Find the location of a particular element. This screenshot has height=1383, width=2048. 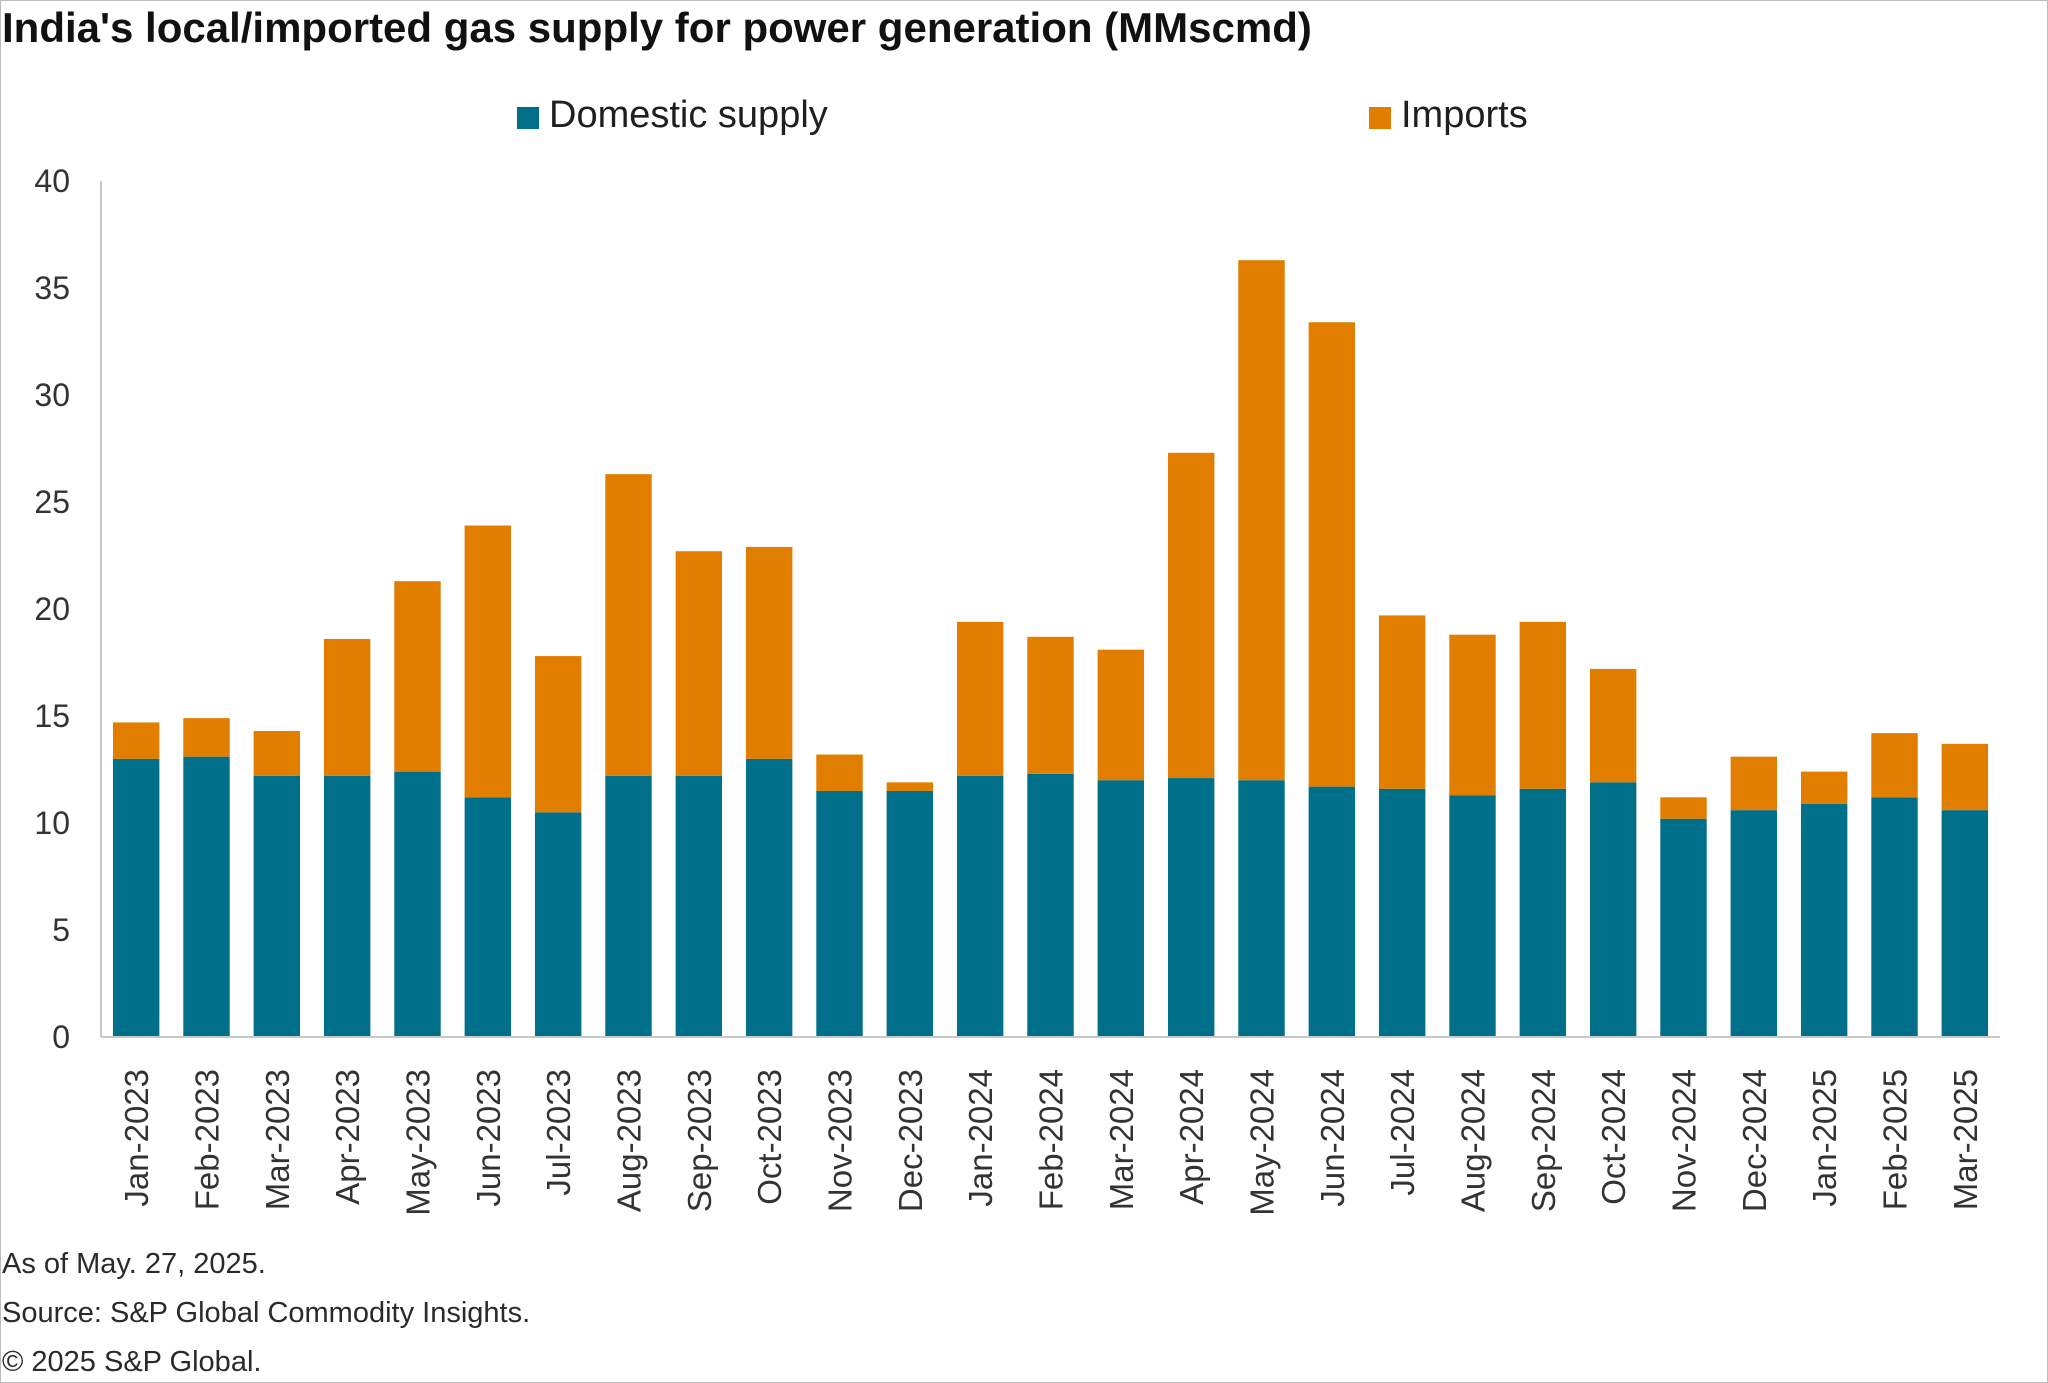

bar-domestic-sep-2024 is located at coordinates (1543, 912).